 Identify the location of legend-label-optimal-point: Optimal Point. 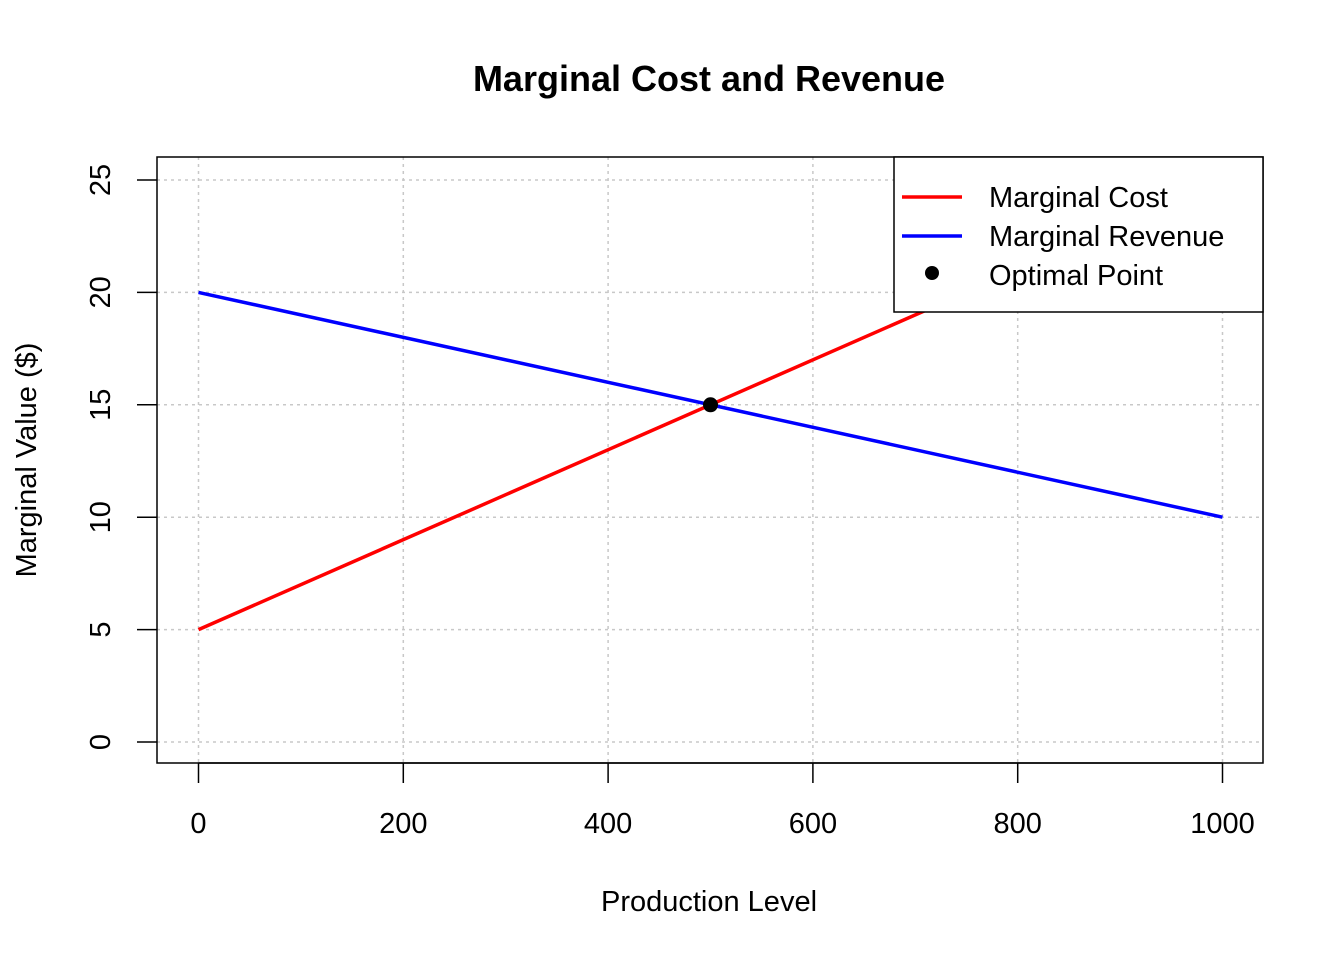
(1076, 276).